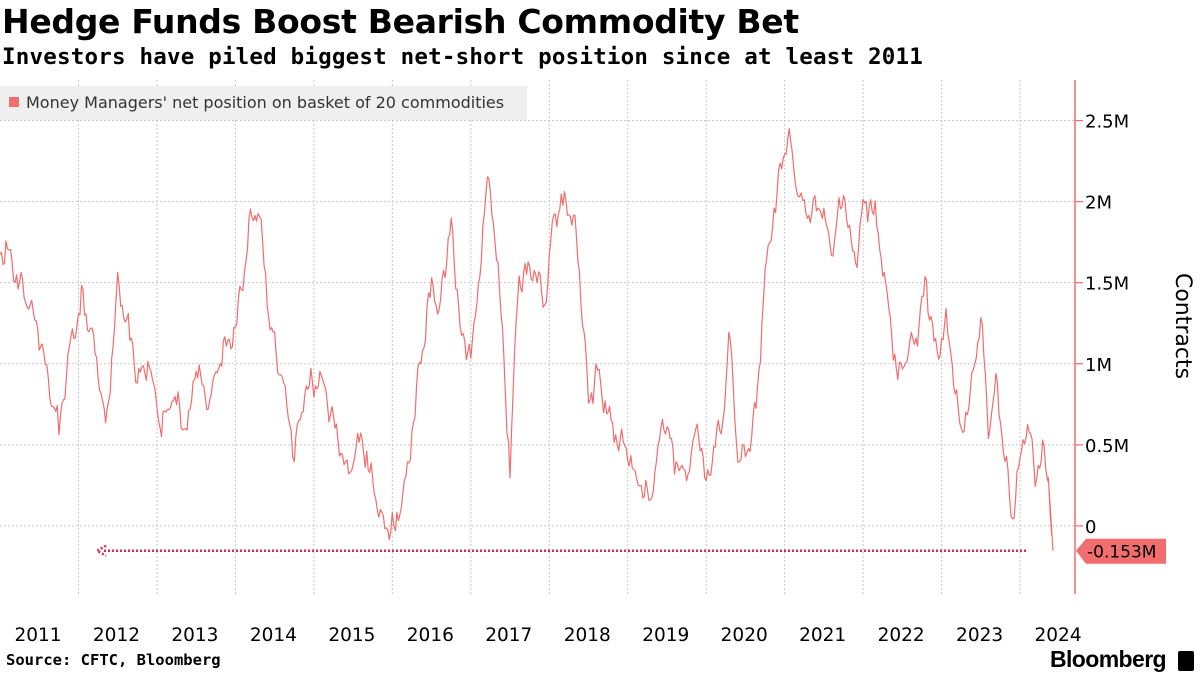  What do you see at coordinates (1186, 661) in the screenshot?
I see `bloomberg-badge-icon` at bounding box center [1186, 661].